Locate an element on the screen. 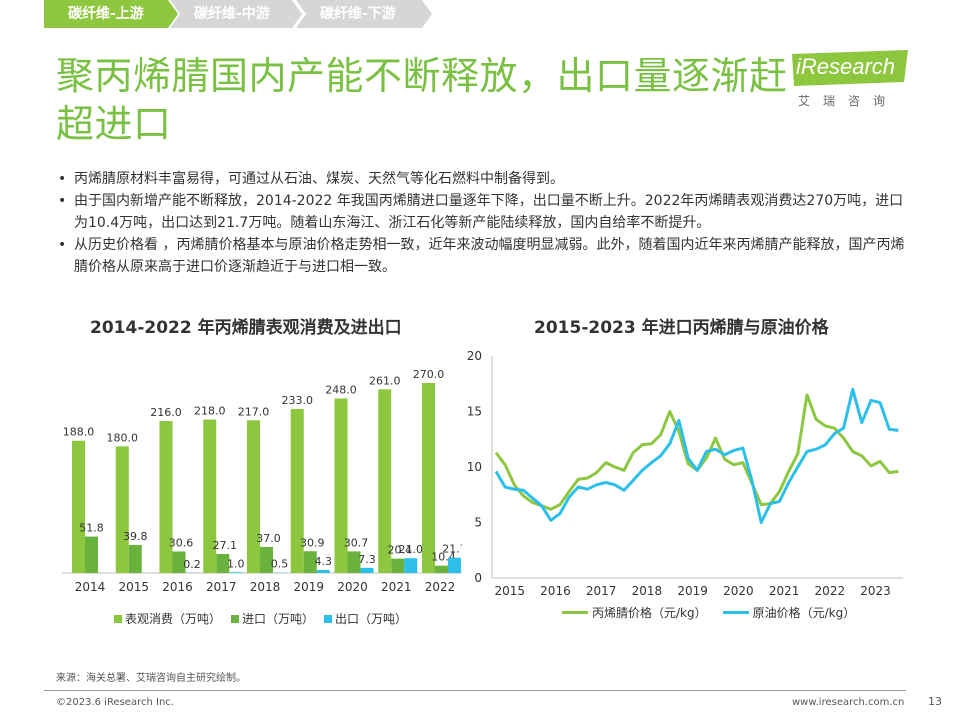 The height and width of the screenshot is (720, 960). legend-label: 表观消费（万吨） is located at coordinates (173, 619).